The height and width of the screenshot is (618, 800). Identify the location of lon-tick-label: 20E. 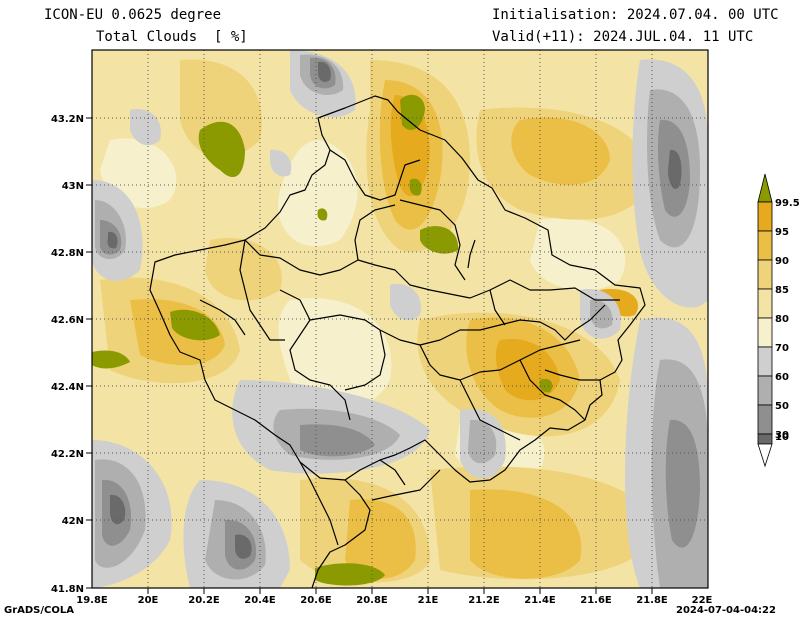
(148, 600).